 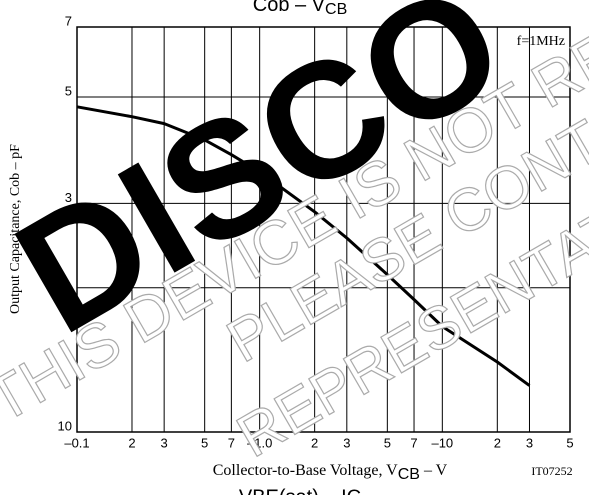 What do you see at coordinates (442, 442) in the screenshot?
I see `x-tick-label: –10` at bounding box center [442, 442].